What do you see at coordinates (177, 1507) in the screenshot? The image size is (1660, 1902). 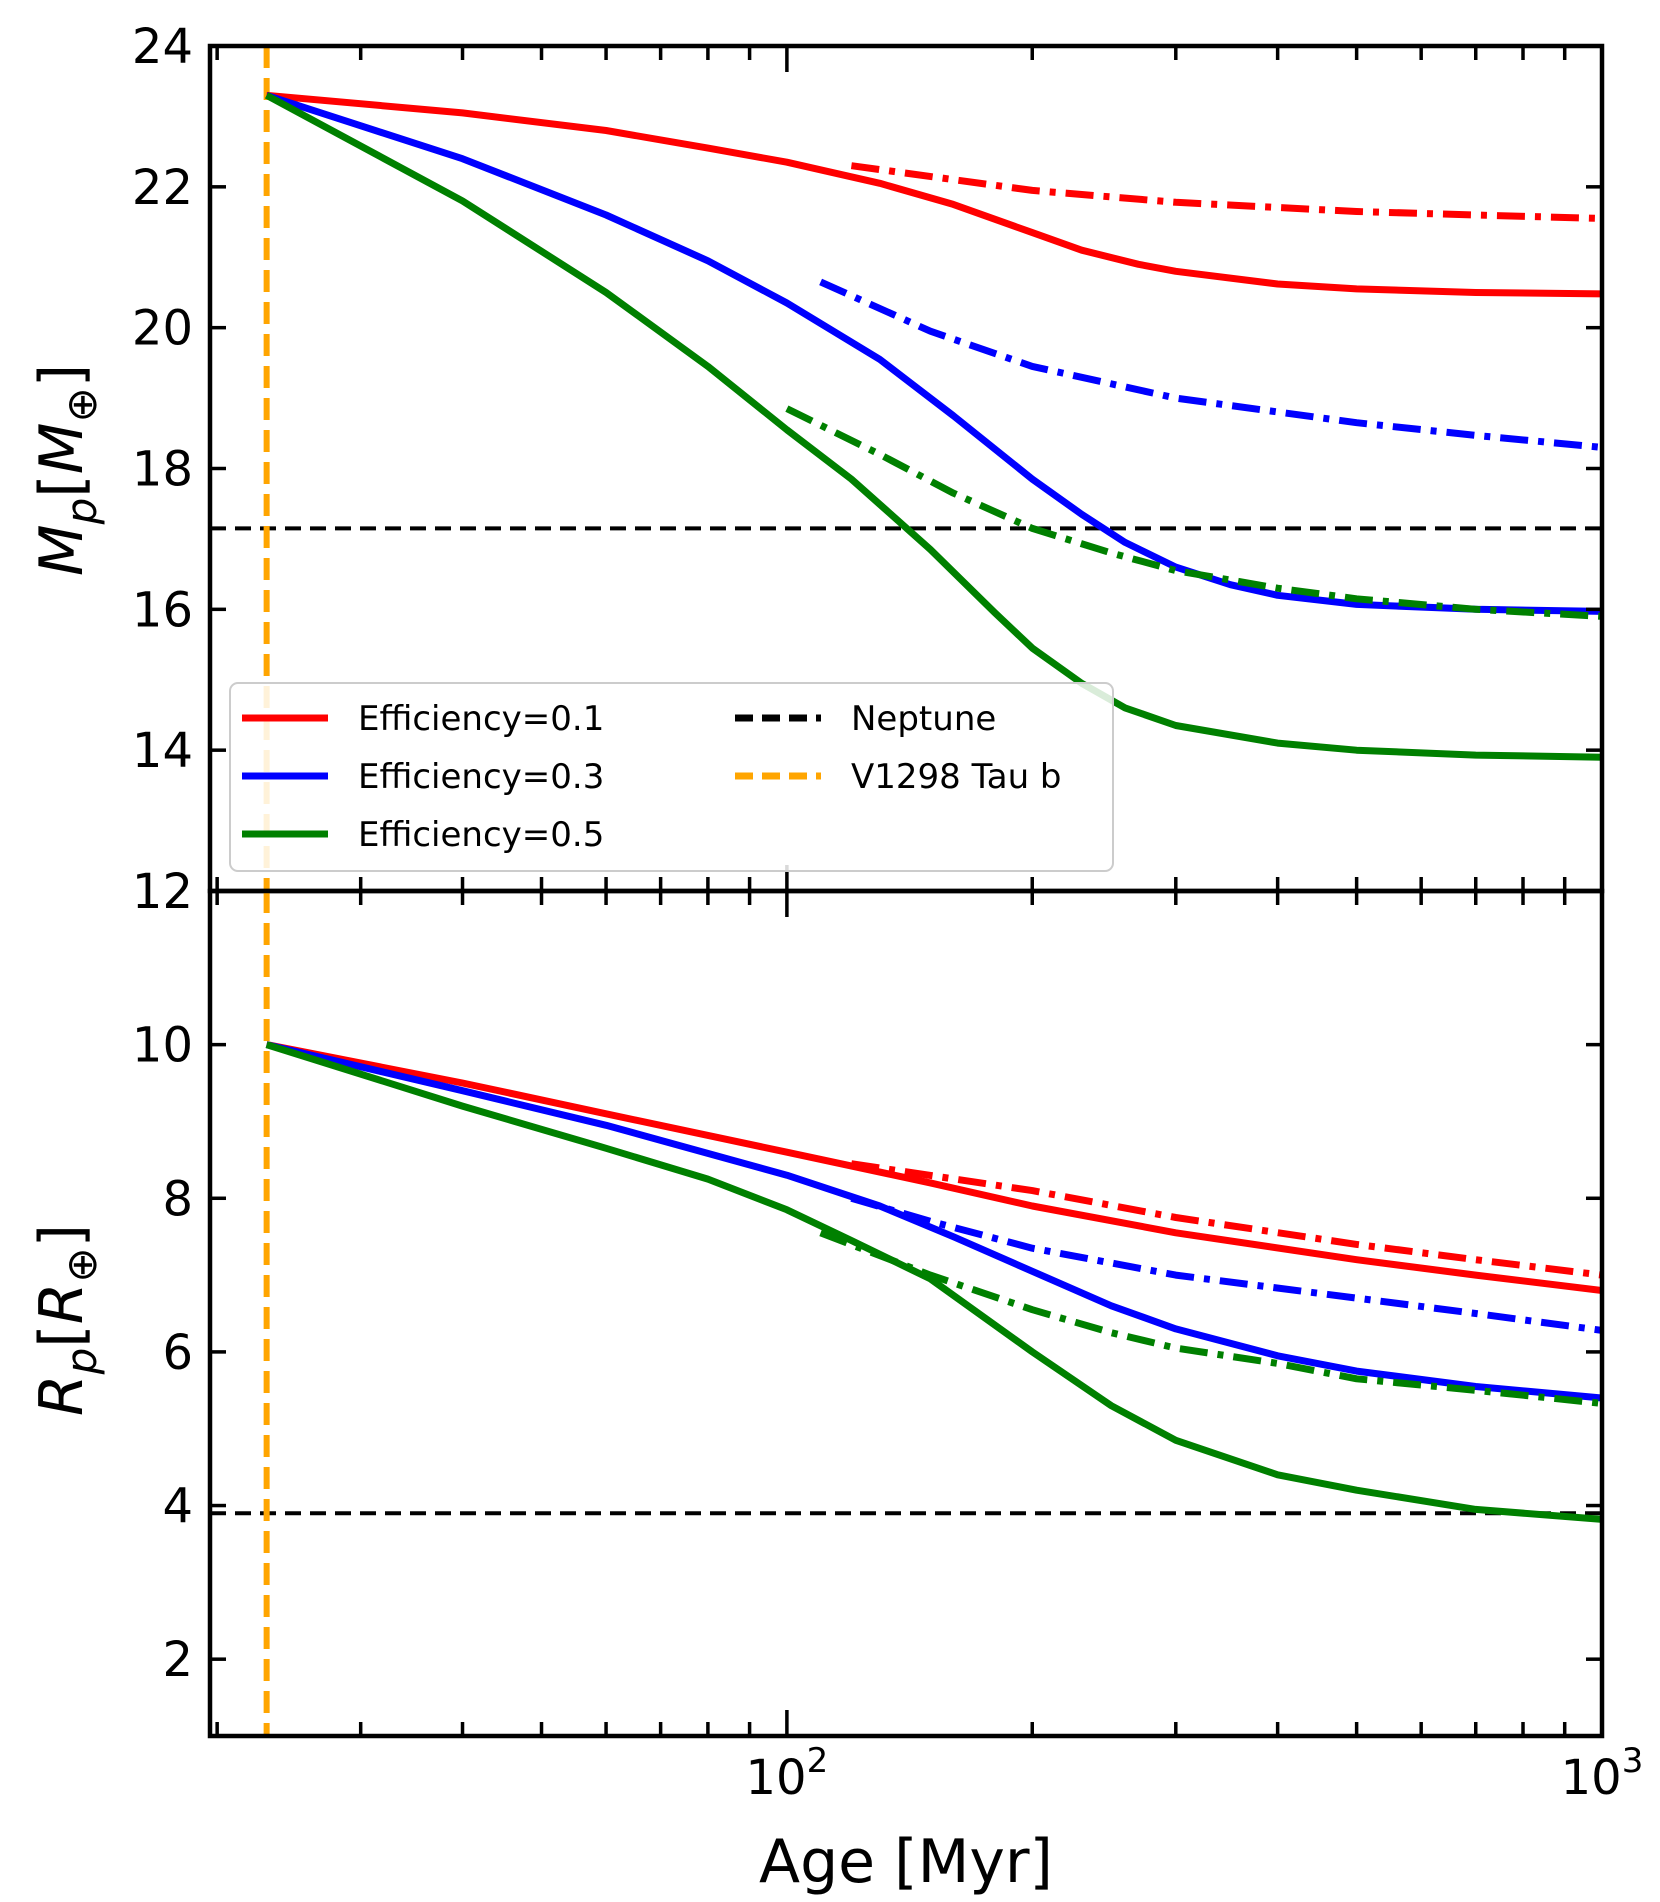 I see `radius-ytick-label: 4` at bounding box center [177, 1507].